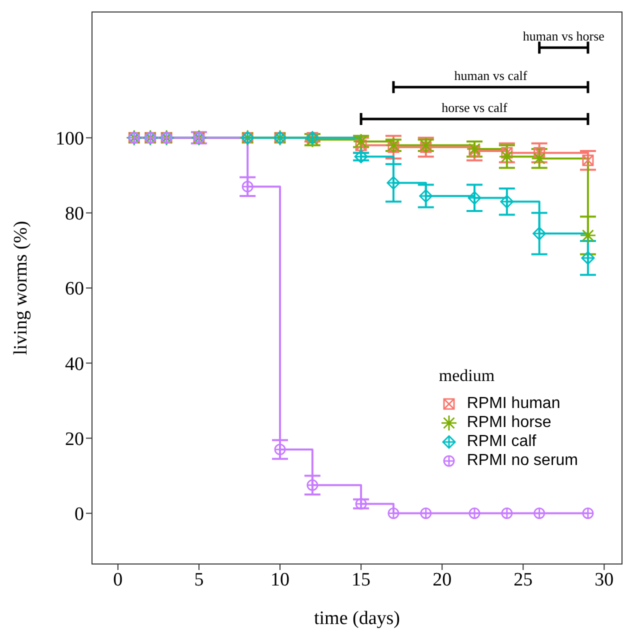  What do you see at coordinates (280, 579) in the screenshot?
I see `x-tick-label: 10` at bounding box center [280, 579].